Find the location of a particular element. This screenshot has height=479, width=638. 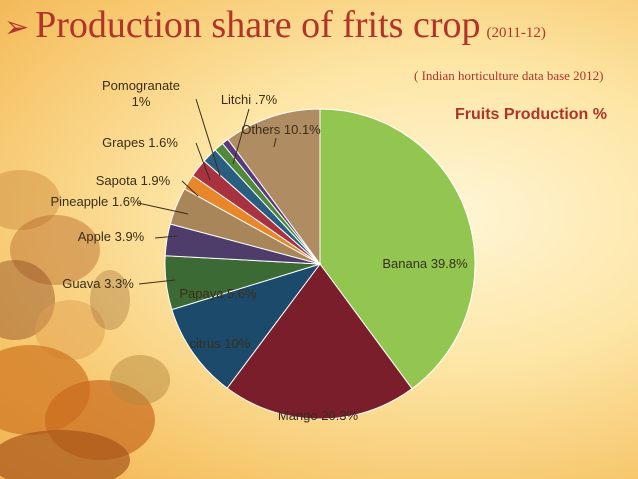

chart-title: Fruits Production % is located at coordinates (531, 114).